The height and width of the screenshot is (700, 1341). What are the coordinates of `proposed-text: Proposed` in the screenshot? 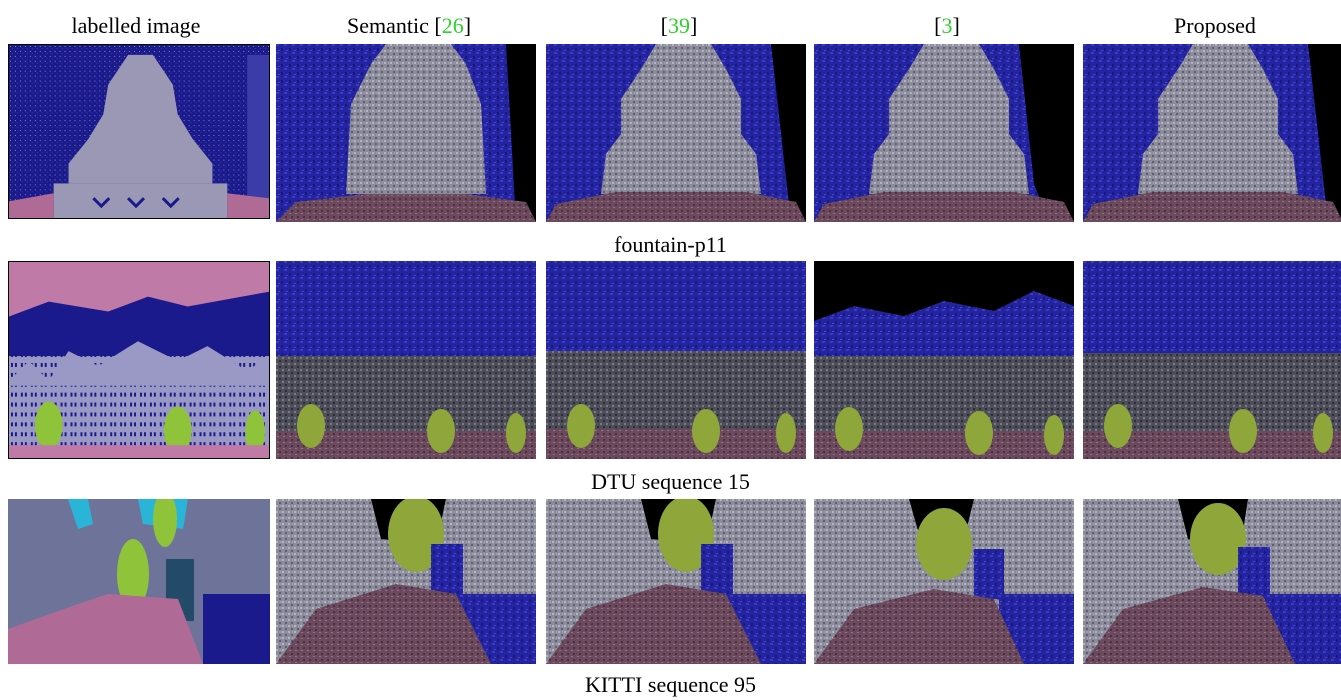 It's located at (1215, 25).